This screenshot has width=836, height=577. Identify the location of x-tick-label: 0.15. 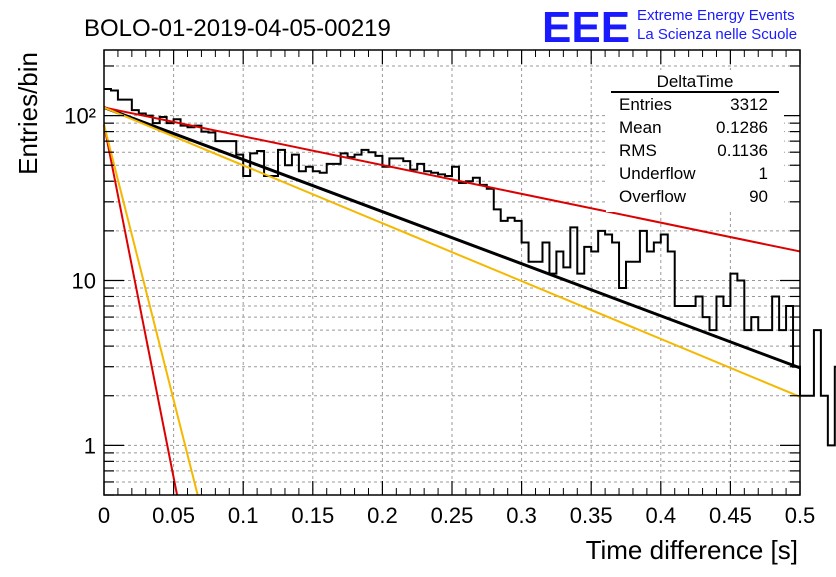
(312, 515).